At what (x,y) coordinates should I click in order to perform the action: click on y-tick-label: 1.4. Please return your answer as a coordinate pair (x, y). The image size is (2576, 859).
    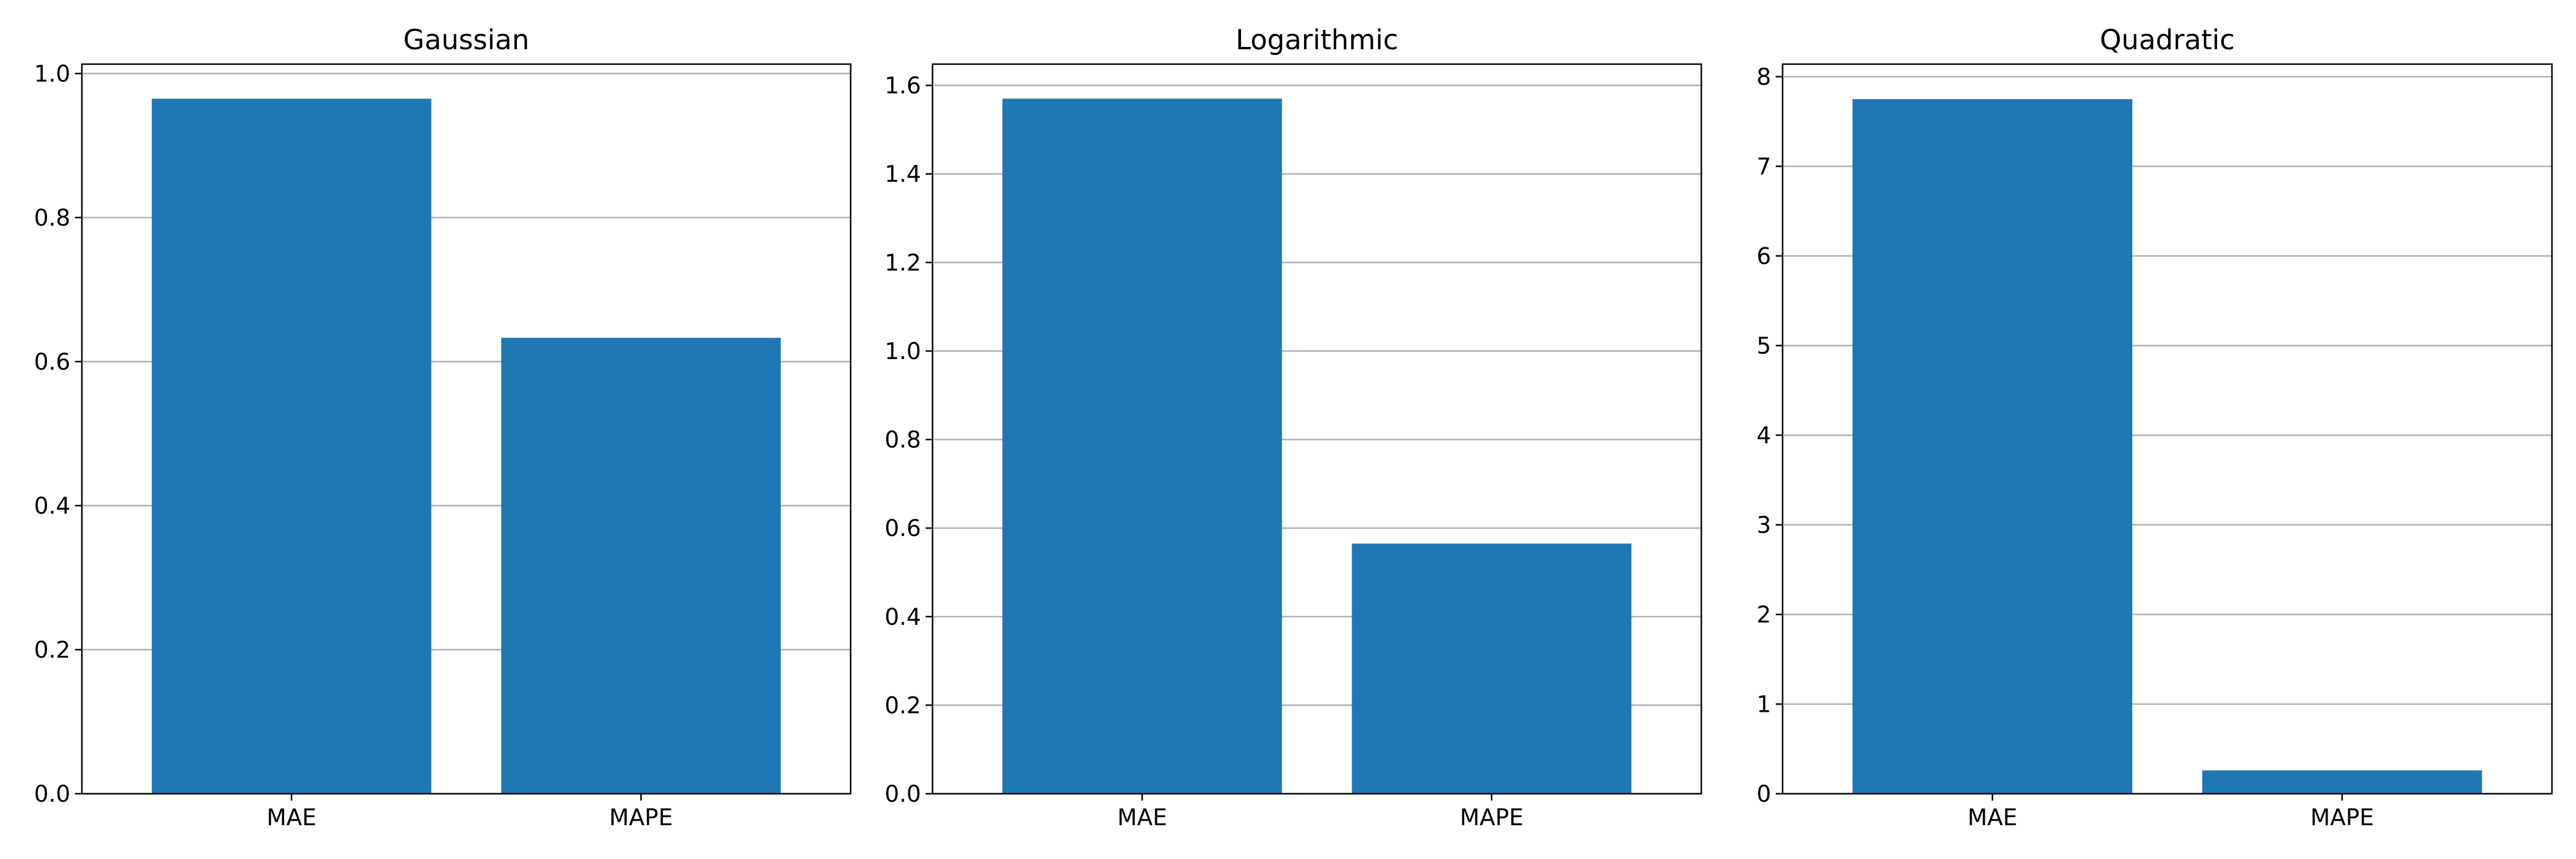
    Looking at the image, I should click on (902, 174).